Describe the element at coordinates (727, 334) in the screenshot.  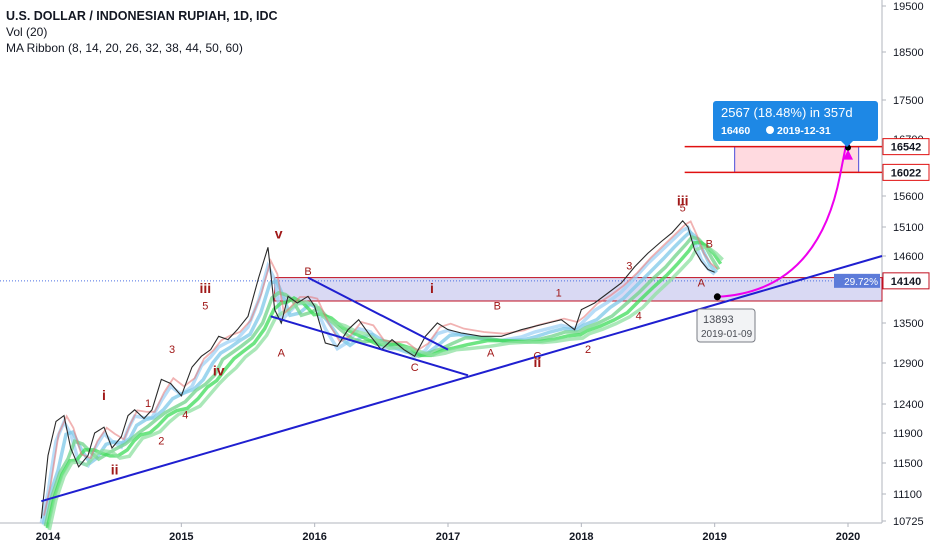
I see `start-tooltip-date: 2019-01-09` at that location.